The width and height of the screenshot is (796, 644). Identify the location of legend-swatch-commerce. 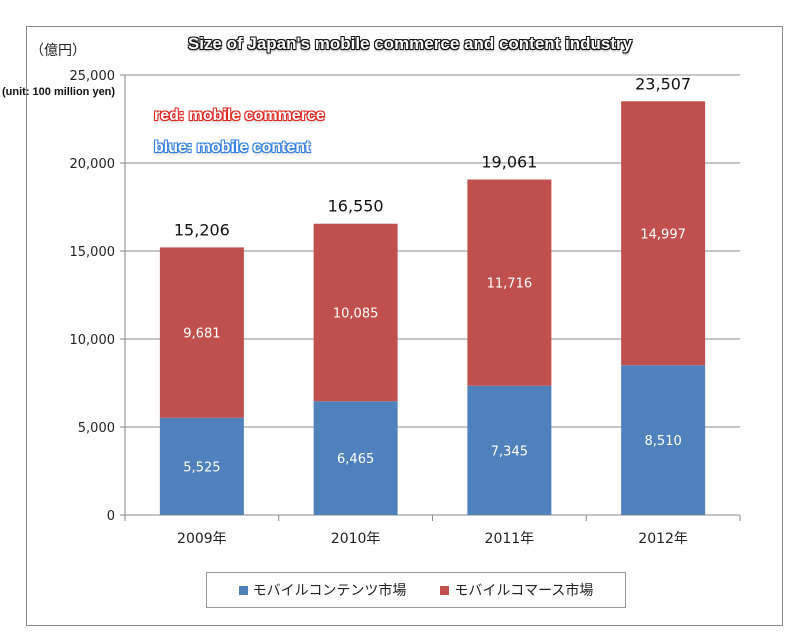
(445, 590).